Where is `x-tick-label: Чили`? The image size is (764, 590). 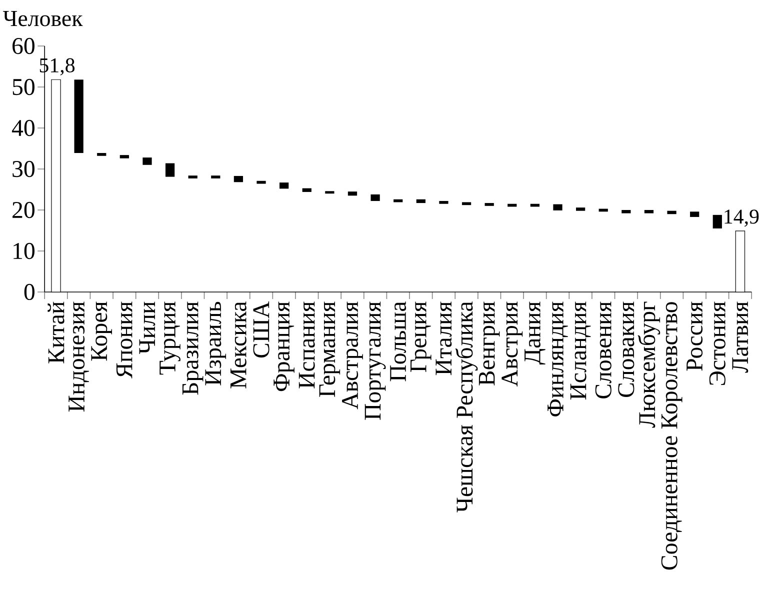 x-tick-label: Чили is located at coordinates (147, 328).